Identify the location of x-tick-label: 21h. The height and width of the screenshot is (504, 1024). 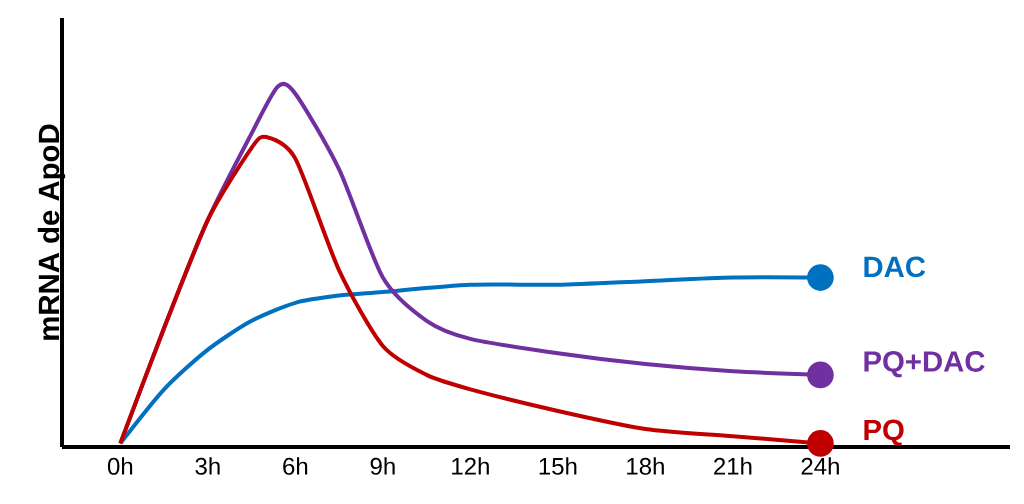
(733, 466).